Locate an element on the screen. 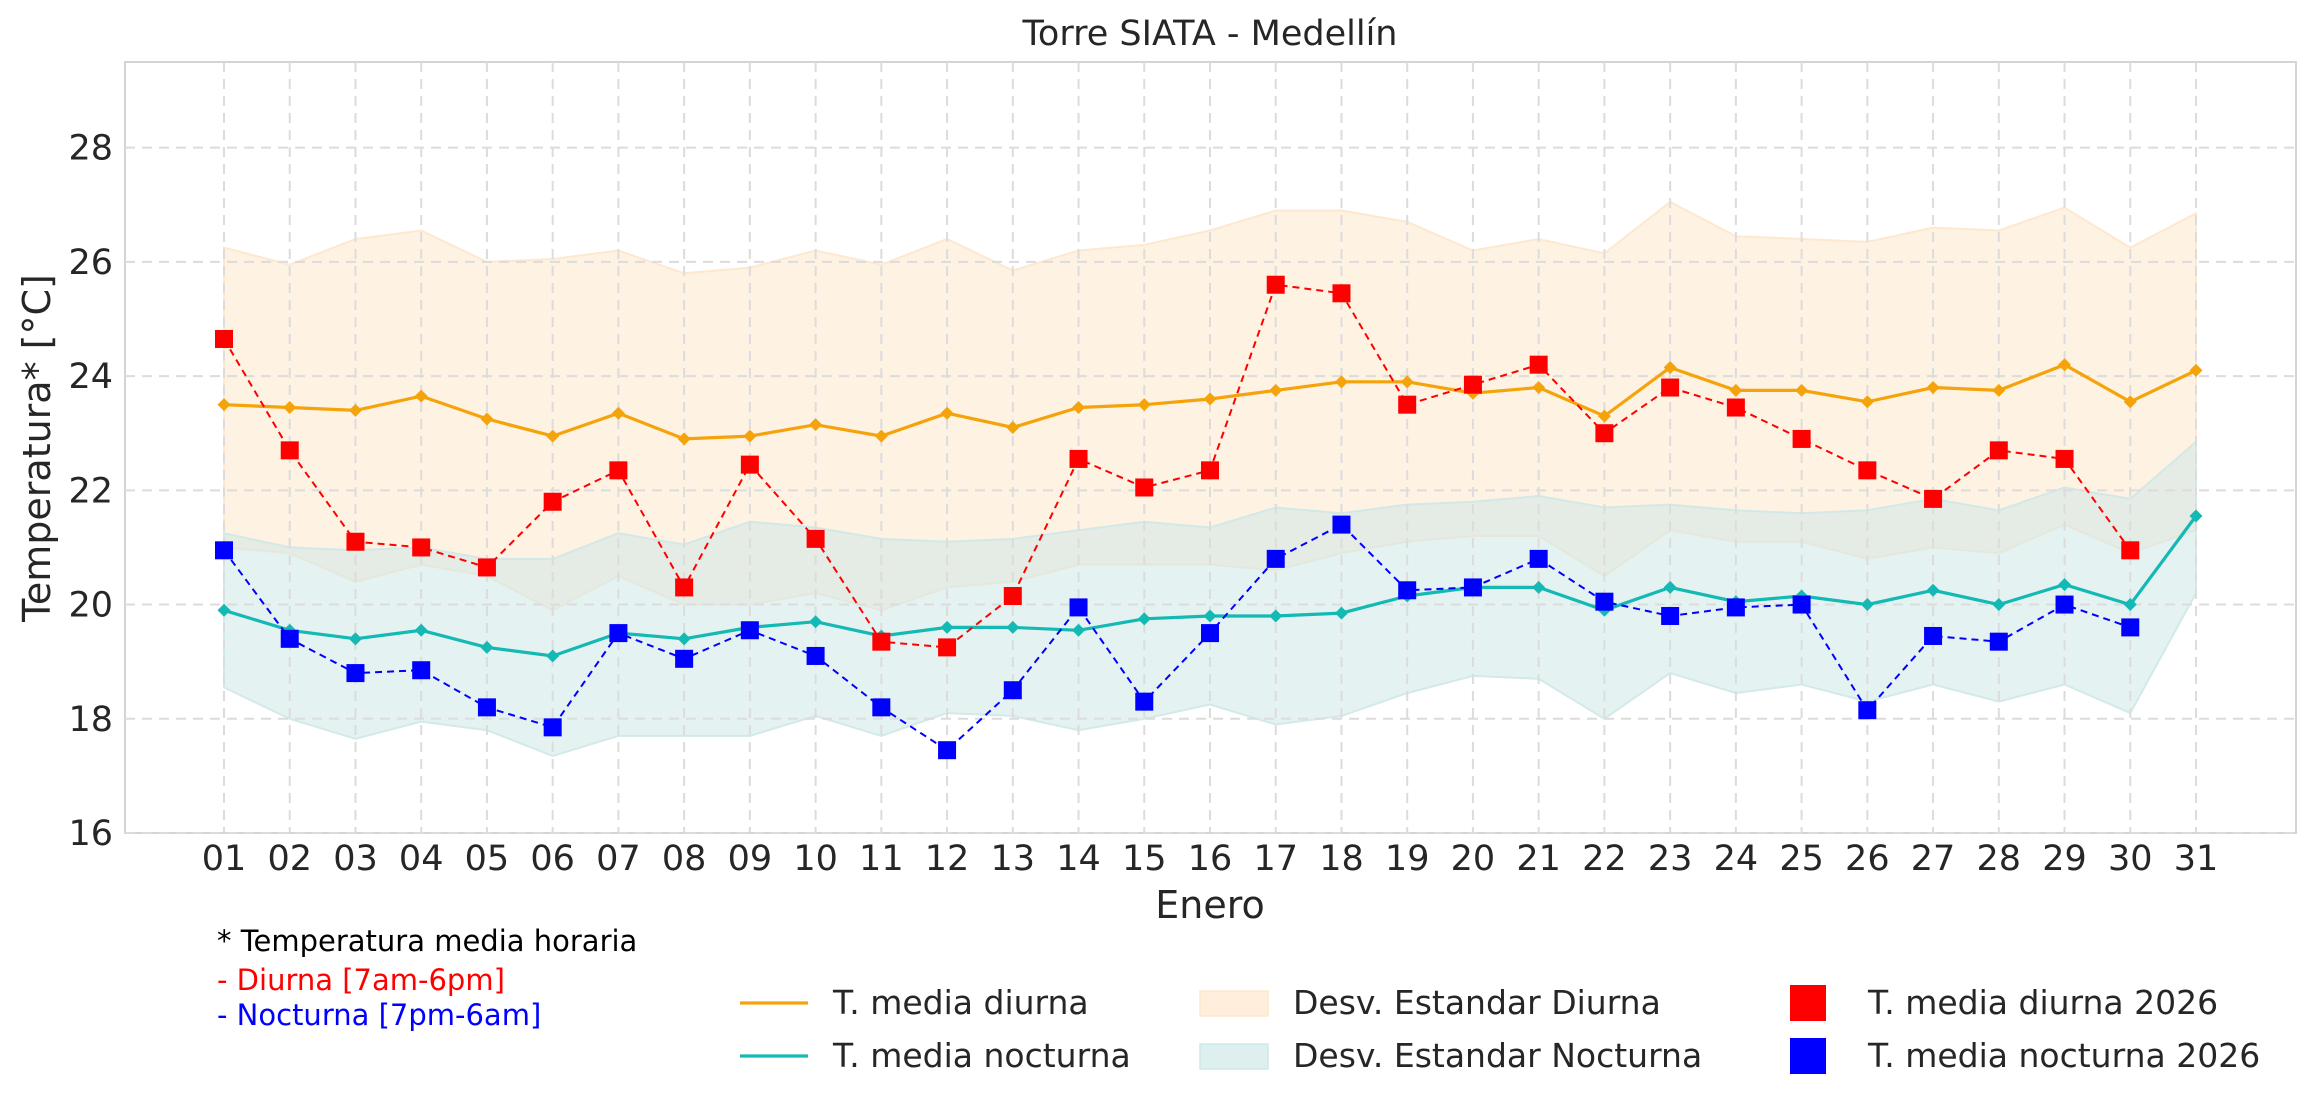 The height and width of the screenshot is (1106, 2314). x-tick-label: 05 is located at coordinates (487, 859).